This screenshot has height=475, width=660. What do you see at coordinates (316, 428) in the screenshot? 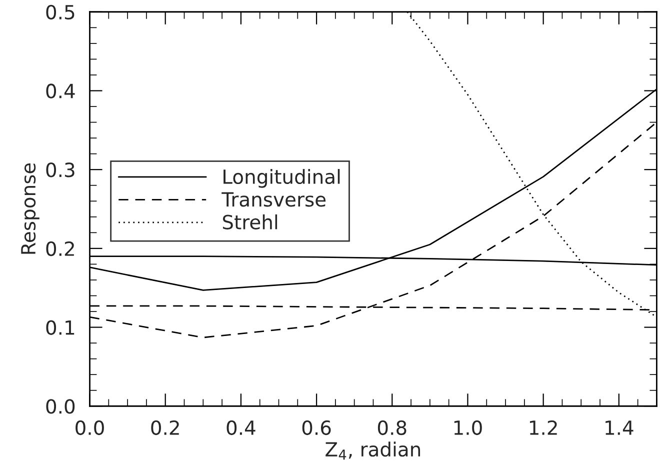
I see `x-tick-label: 0.6` at bounding box center [316, 428].